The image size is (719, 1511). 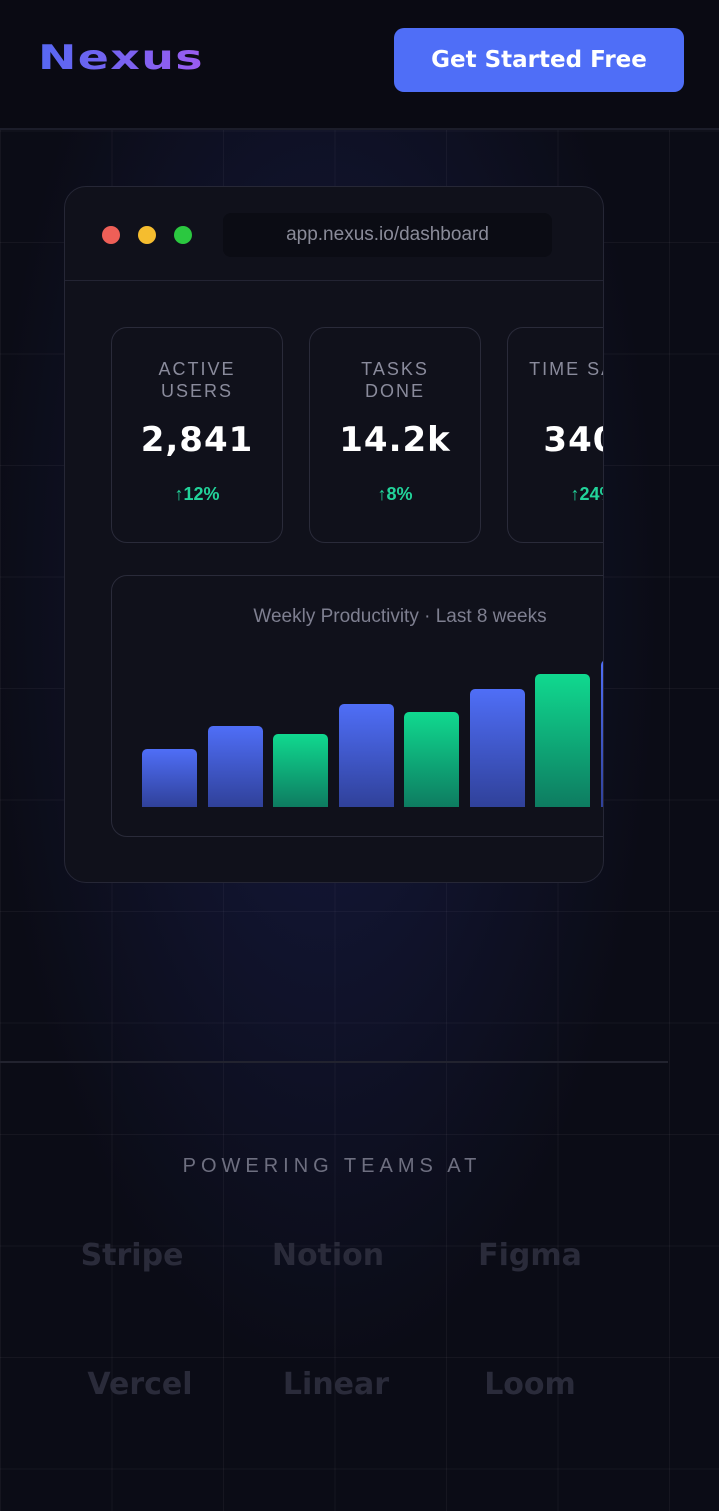 I want to click on chart-panel: Weekly Productivity · Last 8 weeks, so click(x=357, y=706).